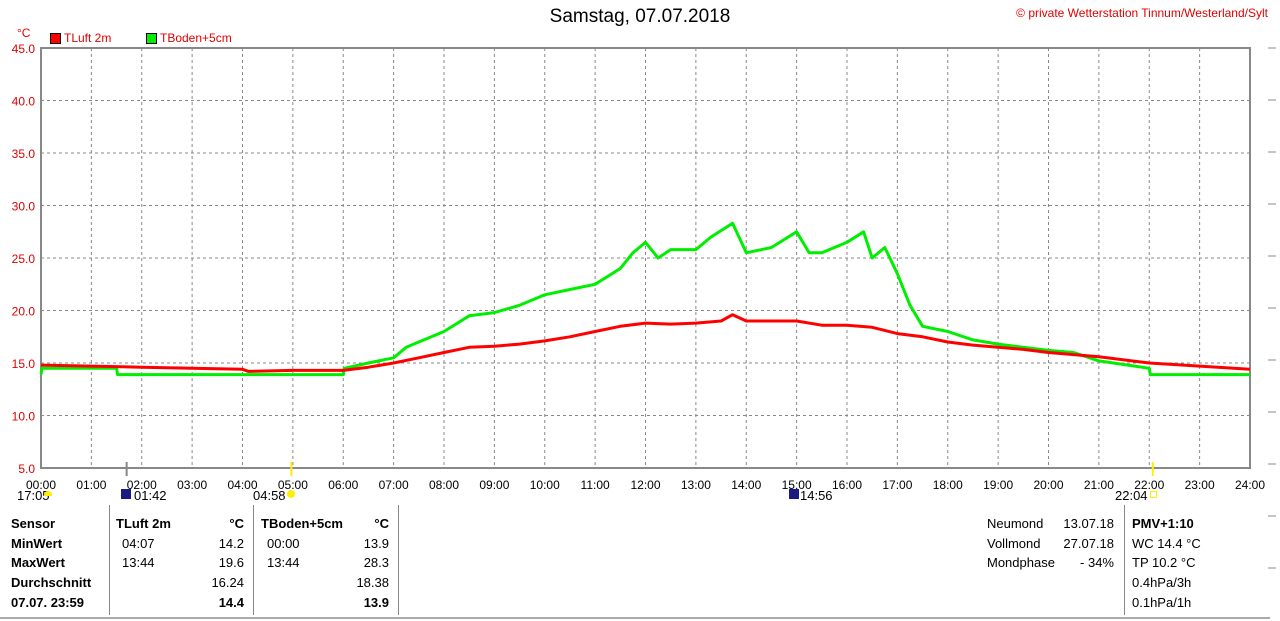 This screenshot has height=621, width=1280. Describe the element at coordinates (150, 495) in the screenshot. I see `moonset-time: 01:42` at that location.